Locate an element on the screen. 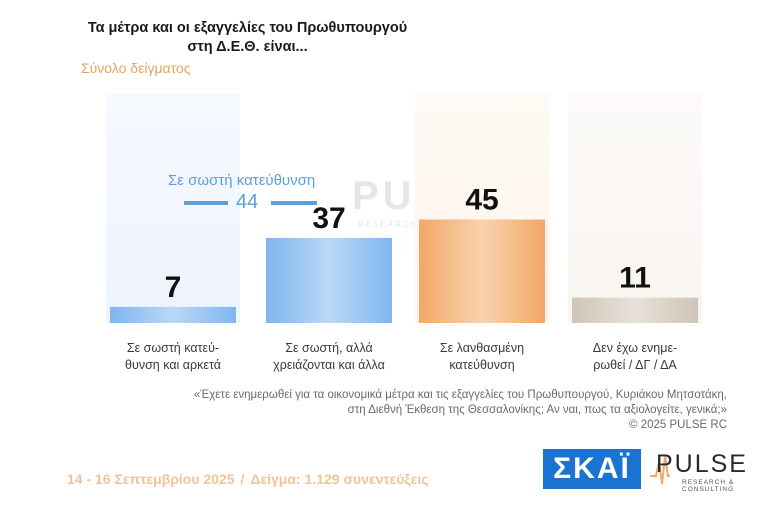 This screenshot has height=509, width=768. tick-label-line: Σε σωστή κατεύ- is located at coordinates (173, 348).